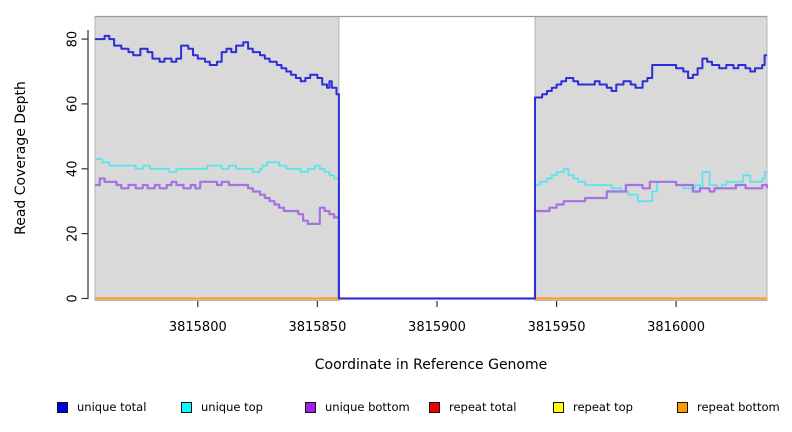 The height and width of the screenshot is (432, 792). What do you see at coordinates (676, 327) in the screenshot?
I see `x-tick-label: 3816000` at bounding box center [676, 327].